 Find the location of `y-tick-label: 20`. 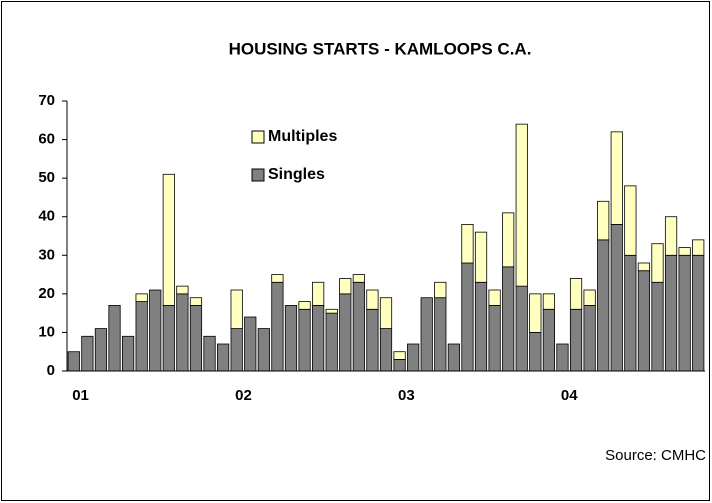

y-tick-label: 20 is located at coordinates (46, 293).